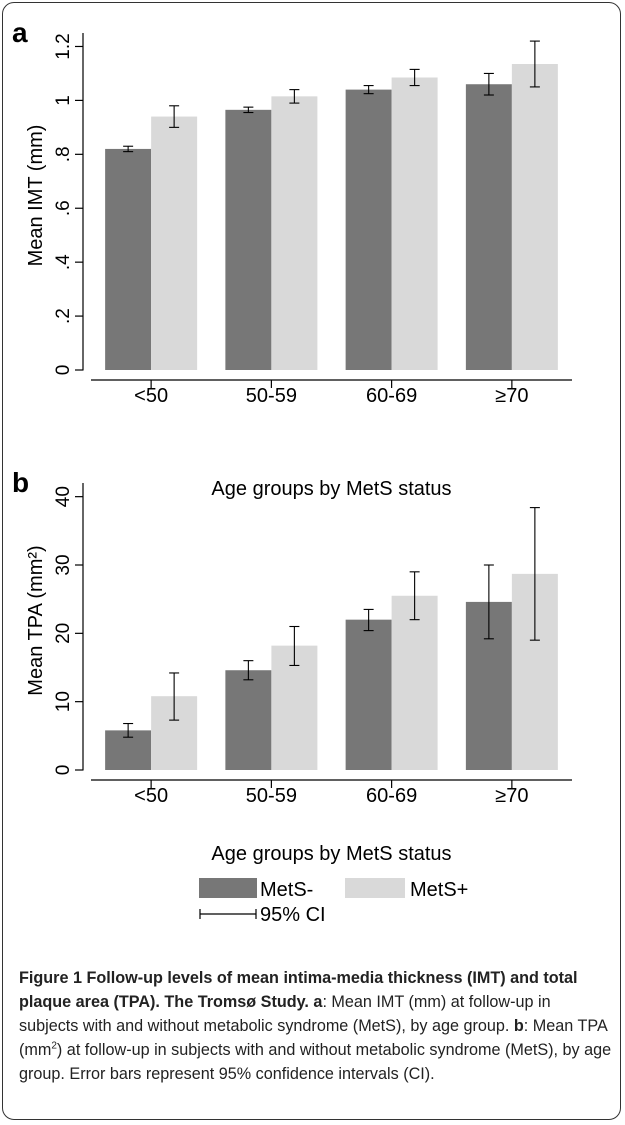 Image resolution: width=625 pixels, height=1125 pixels. What do you see at coordinates (63, 100) in the screenshot?
I see `y-tick-label: 1` at bounding box center [63, 100].